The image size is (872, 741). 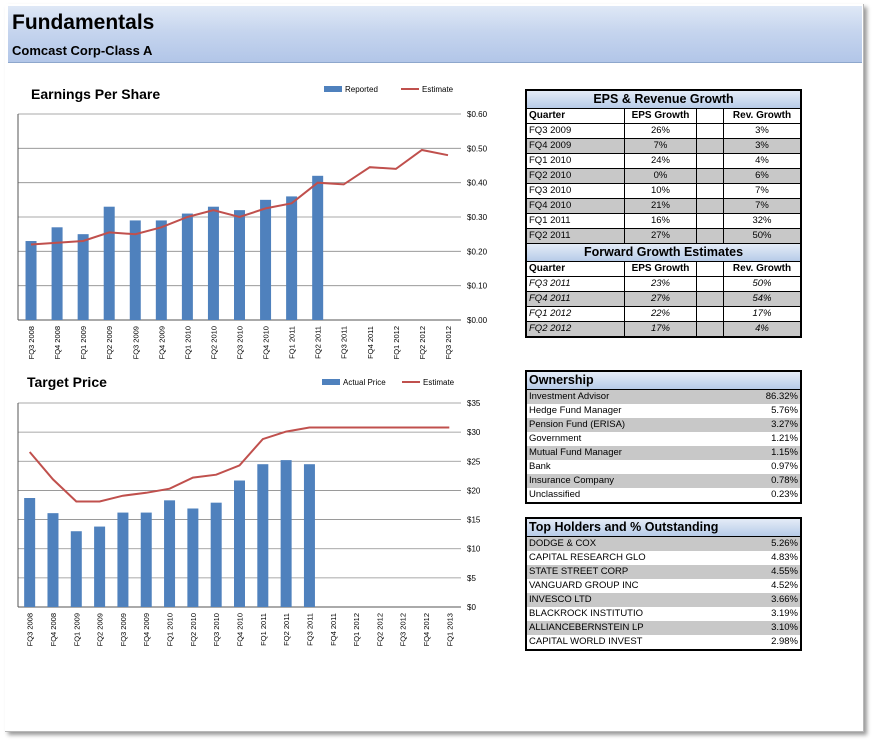 What do you see at coordinates (710, 269) in the screenshot?
I see `col-spacer` at bounding box center [710, 269].